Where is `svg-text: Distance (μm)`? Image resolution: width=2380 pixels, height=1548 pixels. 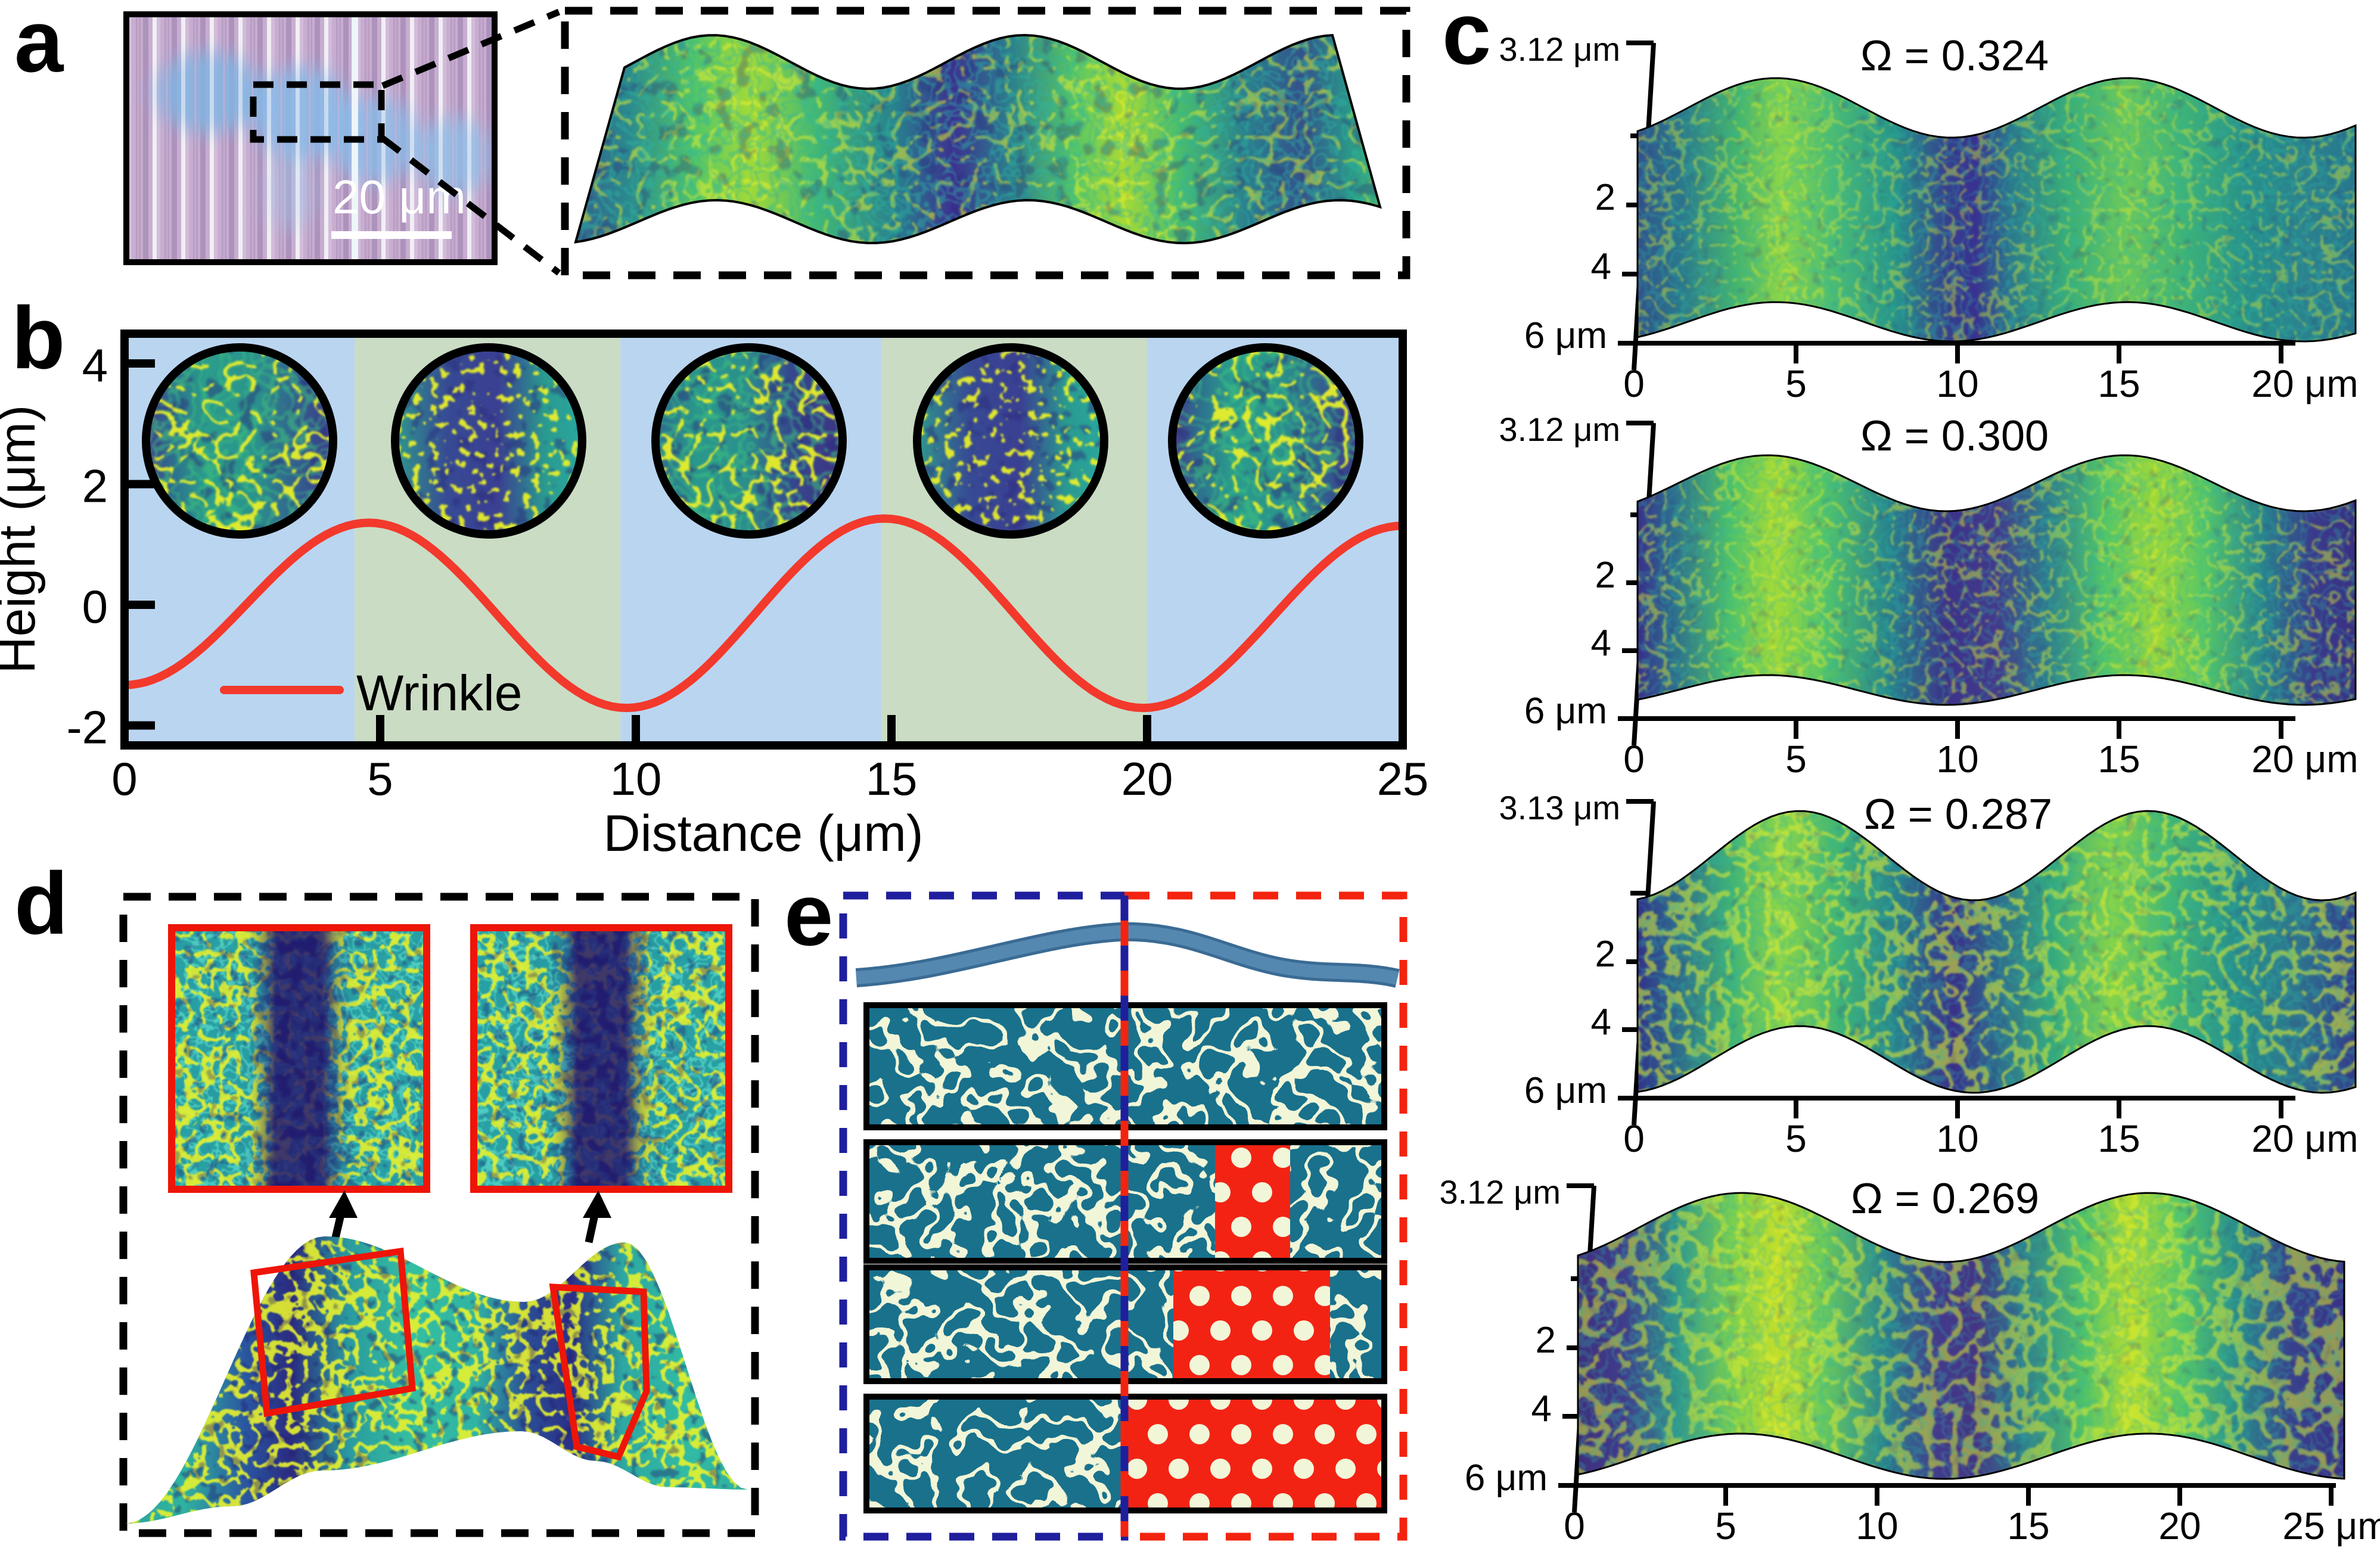 svg-text: Distance (μm) is located at coordinates (764, 833).